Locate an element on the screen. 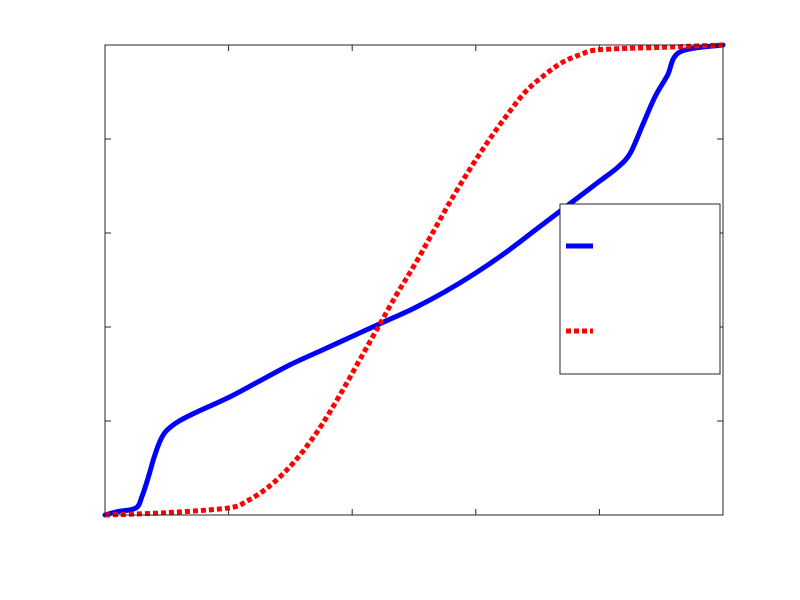  legend is located at coordinates (640, 289).